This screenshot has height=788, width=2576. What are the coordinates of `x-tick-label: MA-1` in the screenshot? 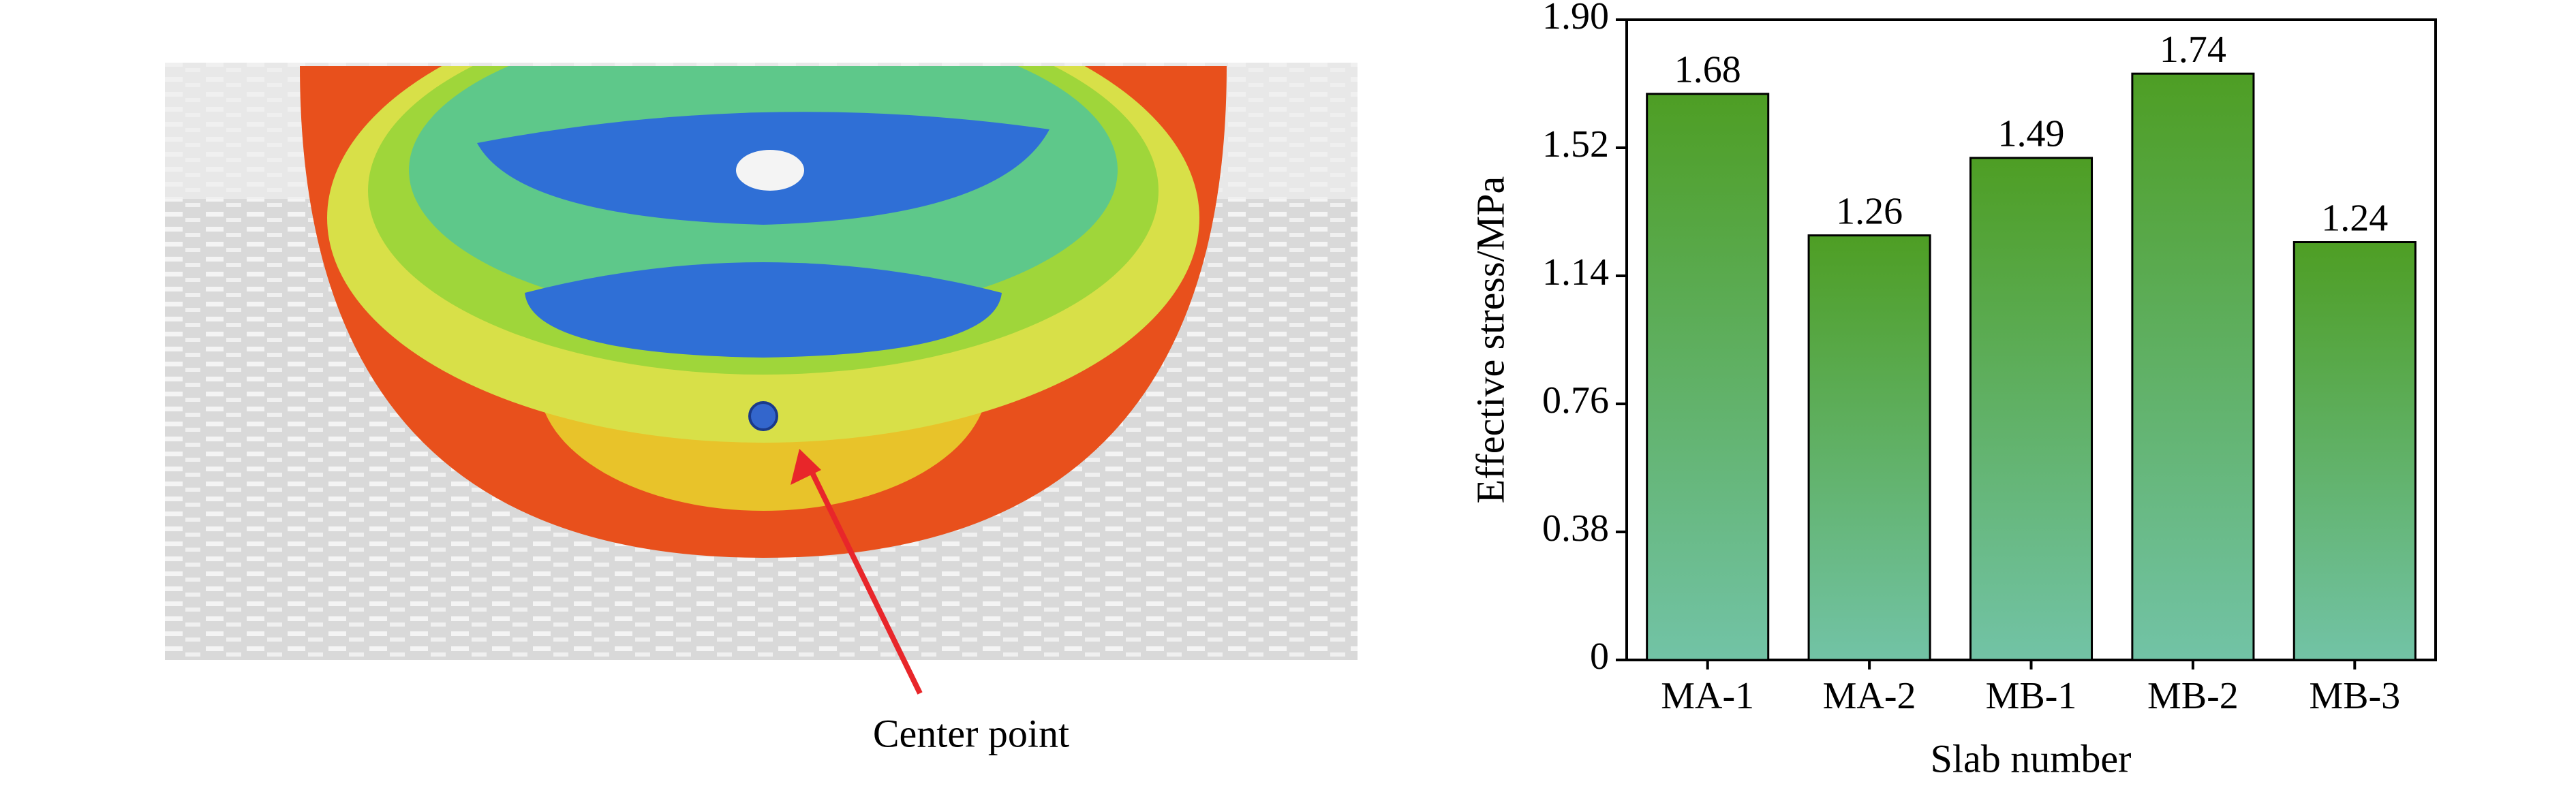 It's located at (1707, 696).